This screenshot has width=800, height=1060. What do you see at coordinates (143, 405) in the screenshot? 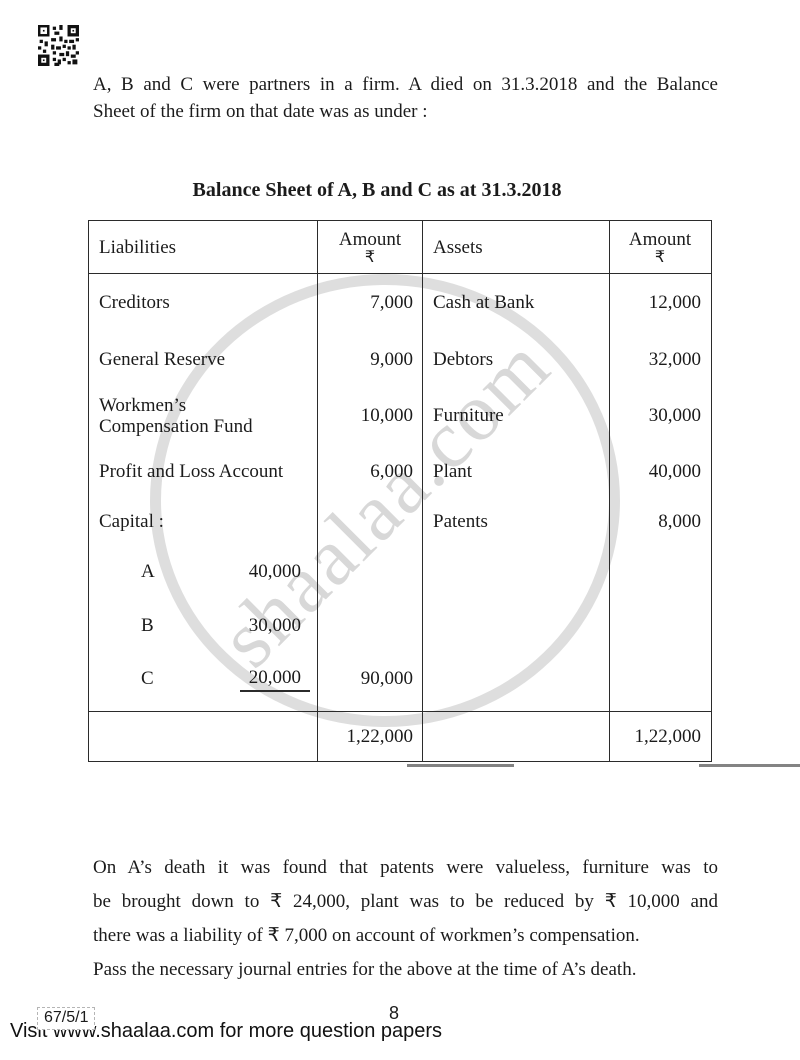
I see `liability-line-1: Workmen’s` at bounding box center [143, 405].